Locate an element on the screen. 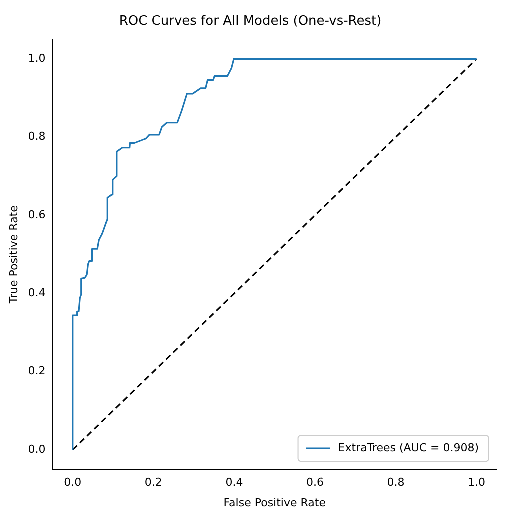 The image size is (515, 518). y-tick-label: 0.4 is located at coordinates (37, 293).